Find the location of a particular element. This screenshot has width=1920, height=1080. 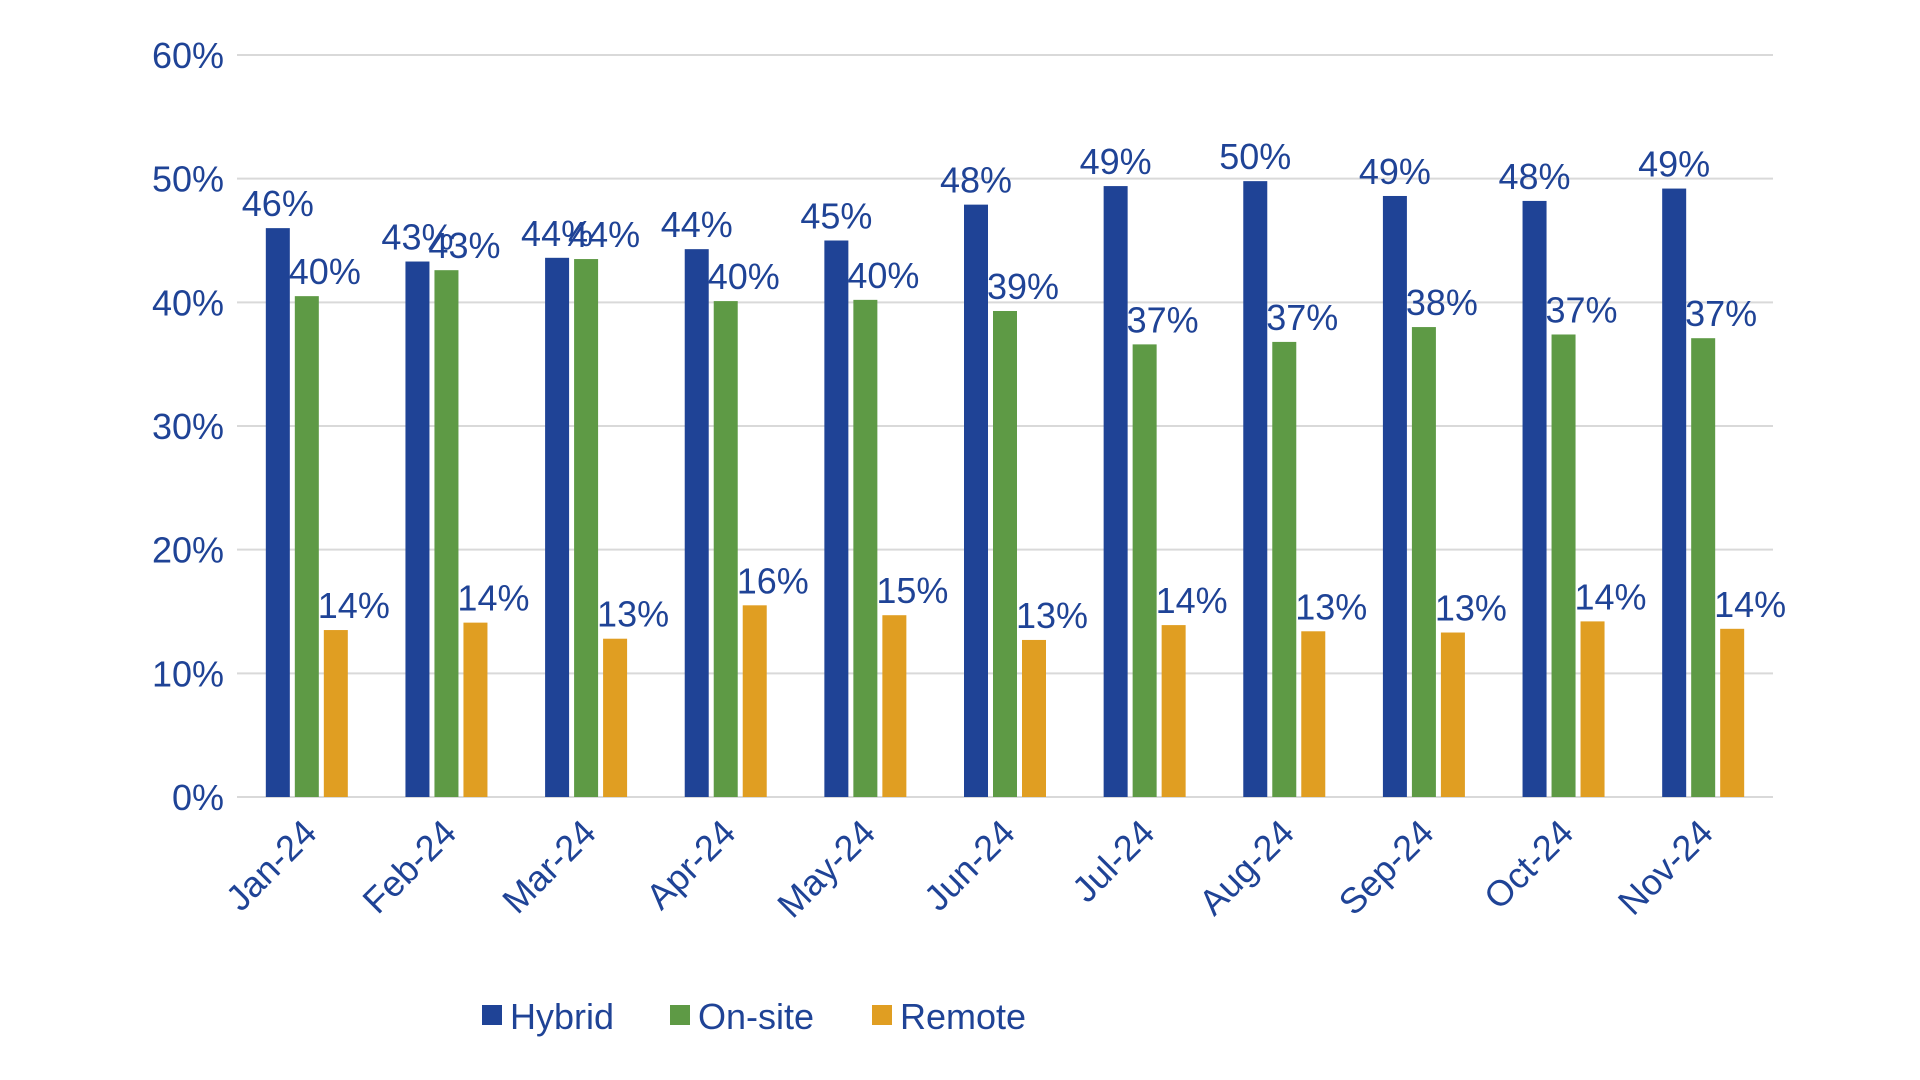

y-tick-label: 60% is located at coordinates (188, 55).